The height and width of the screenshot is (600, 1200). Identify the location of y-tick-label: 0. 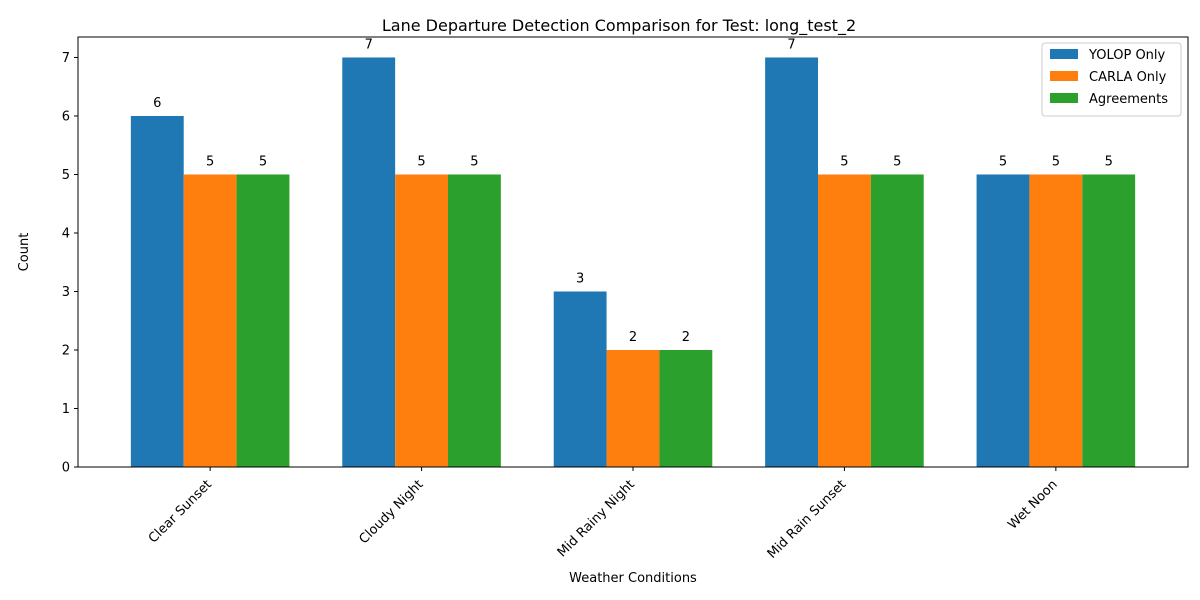
(66, 468).